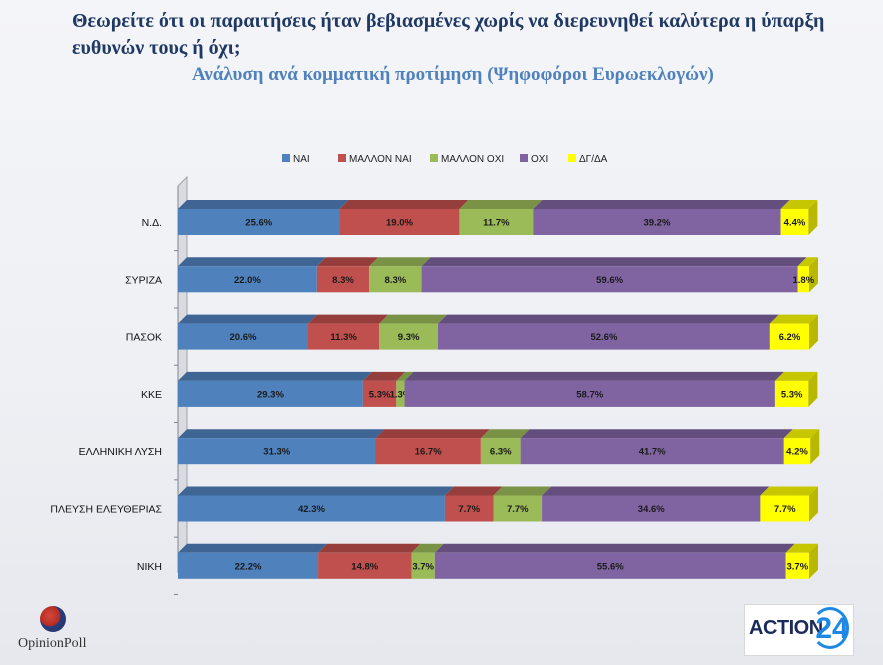  I want to click on legend-label: ΜΑΛΛΟΝ ΟΧΙ, so click(472, 159).